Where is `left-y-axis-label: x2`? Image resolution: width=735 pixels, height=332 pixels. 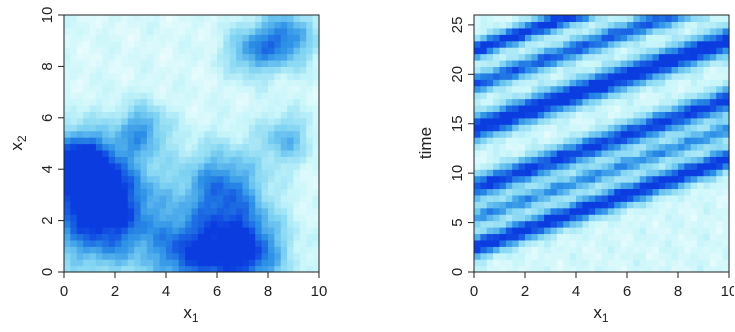 left-y-axis-label: x2 is located at coordinates (18, 143).